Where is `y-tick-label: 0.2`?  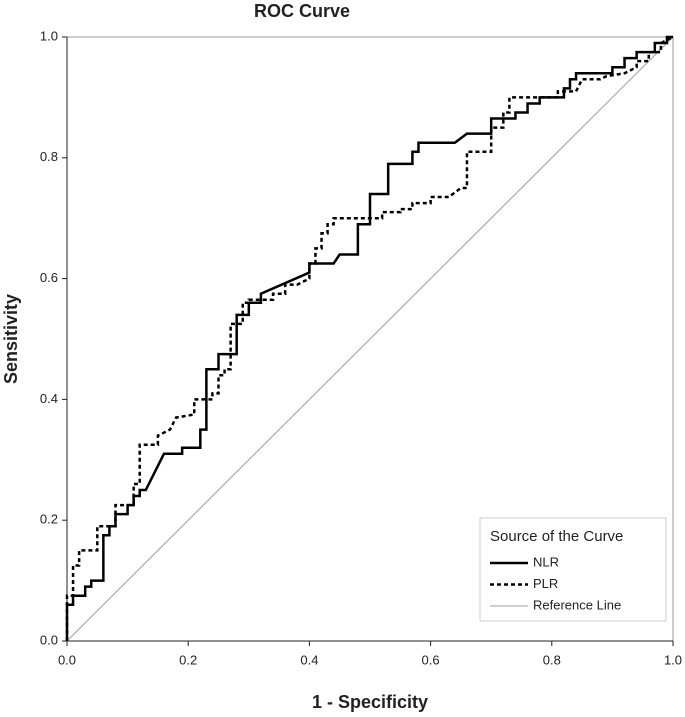 y-tick-label: 0.2 is located at coordinates (49, 519).